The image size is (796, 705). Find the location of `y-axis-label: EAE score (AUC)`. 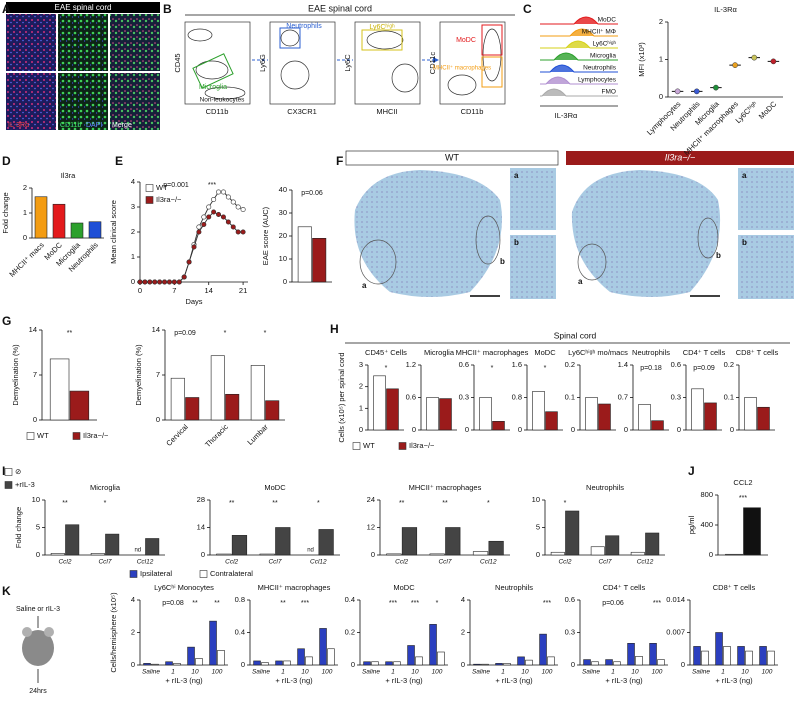

y-axis-label: EAE score (AUC) is located at coordinates (265, 235).